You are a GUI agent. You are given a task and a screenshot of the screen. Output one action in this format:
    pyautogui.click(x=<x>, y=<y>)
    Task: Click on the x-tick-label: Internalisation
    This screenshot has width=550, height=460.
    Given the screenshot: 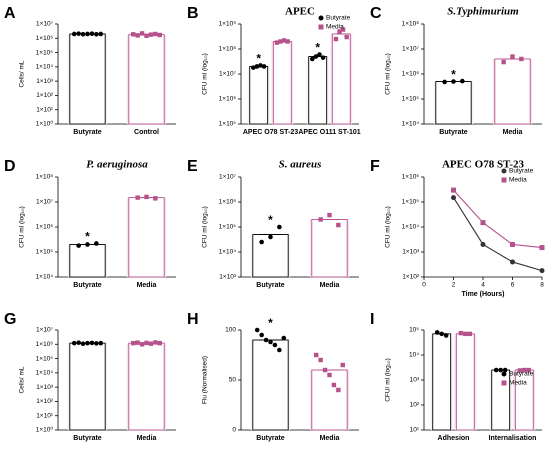 What is the action you would take?
    pyautogui.click(x=513, y=438)
    